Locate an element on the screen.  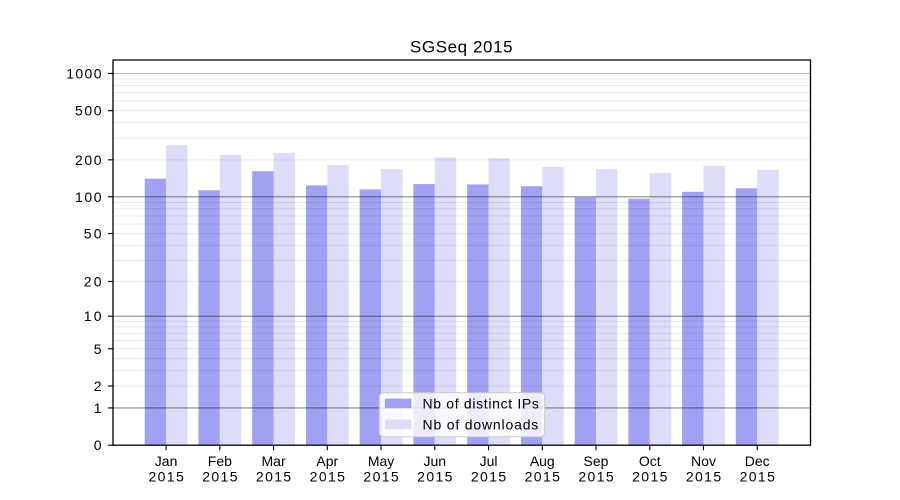
svg-text: Sep is located at coordinates (596, 461).